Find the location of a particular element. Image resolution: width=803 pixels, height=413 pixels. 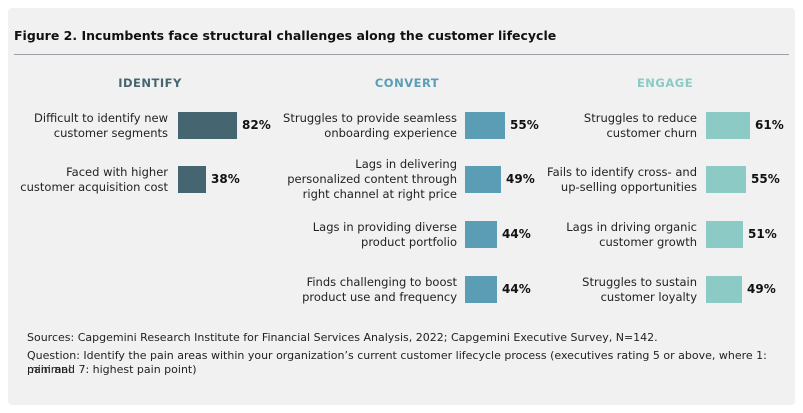

identify-bar-value: 38% is located at coordinates (225, 179).